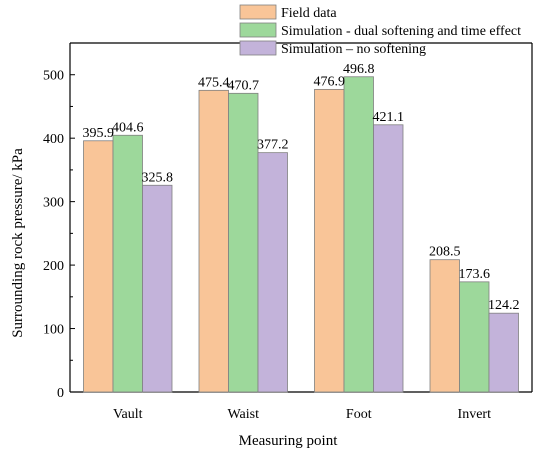 The height and width of the screenshot is (458, 550). What do you see at coordinates (359, 69) in the screenshot?
I see `data-label: 496.8` at bounding box center [359, 69].